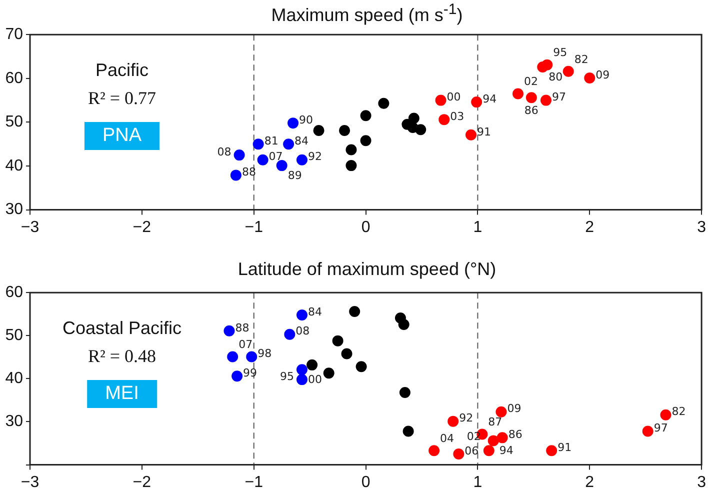  What do you see at coordinates (301, 141) in the screenshot?
I see `annotation: 84` at bounding box center [301, 141].